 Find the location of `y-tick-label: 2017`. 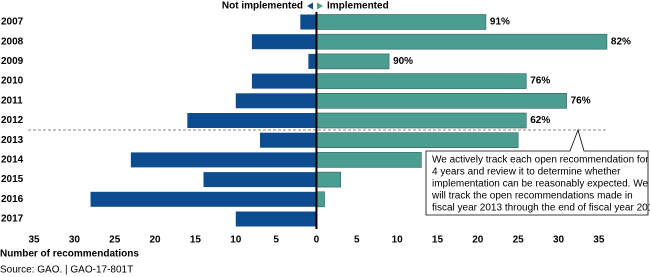

y-tick-label: 2017 is located at coordinates (12, 219).